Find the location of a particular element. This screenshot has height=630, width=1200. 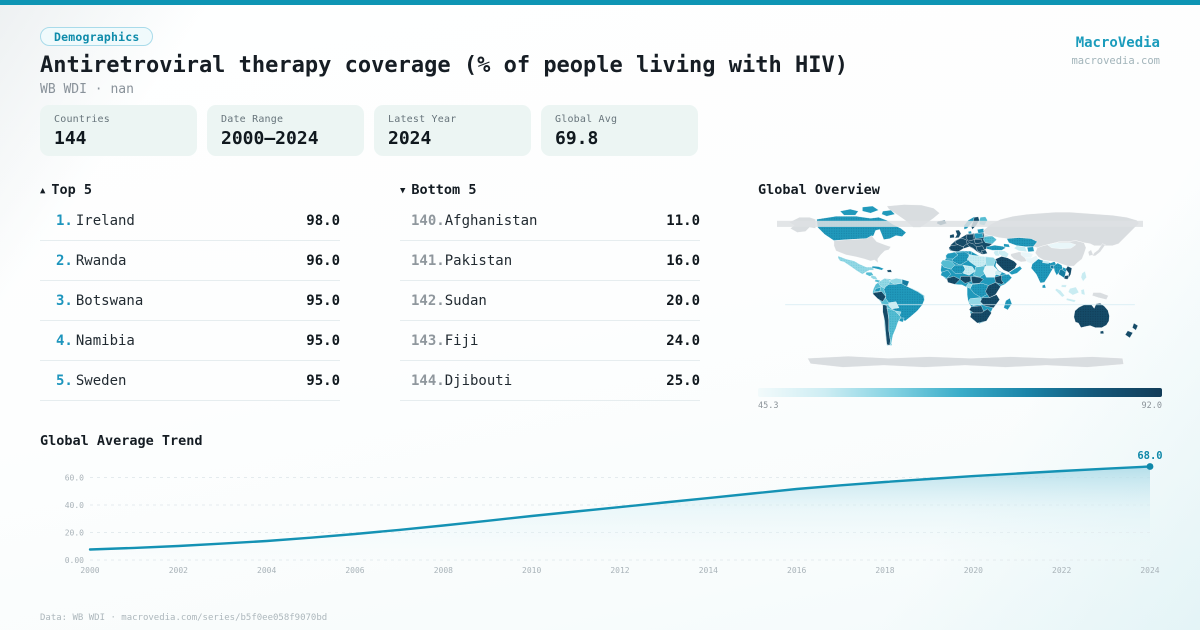

list-item: 144. Djibouti 25.0 is located at coordinates (550, 381).